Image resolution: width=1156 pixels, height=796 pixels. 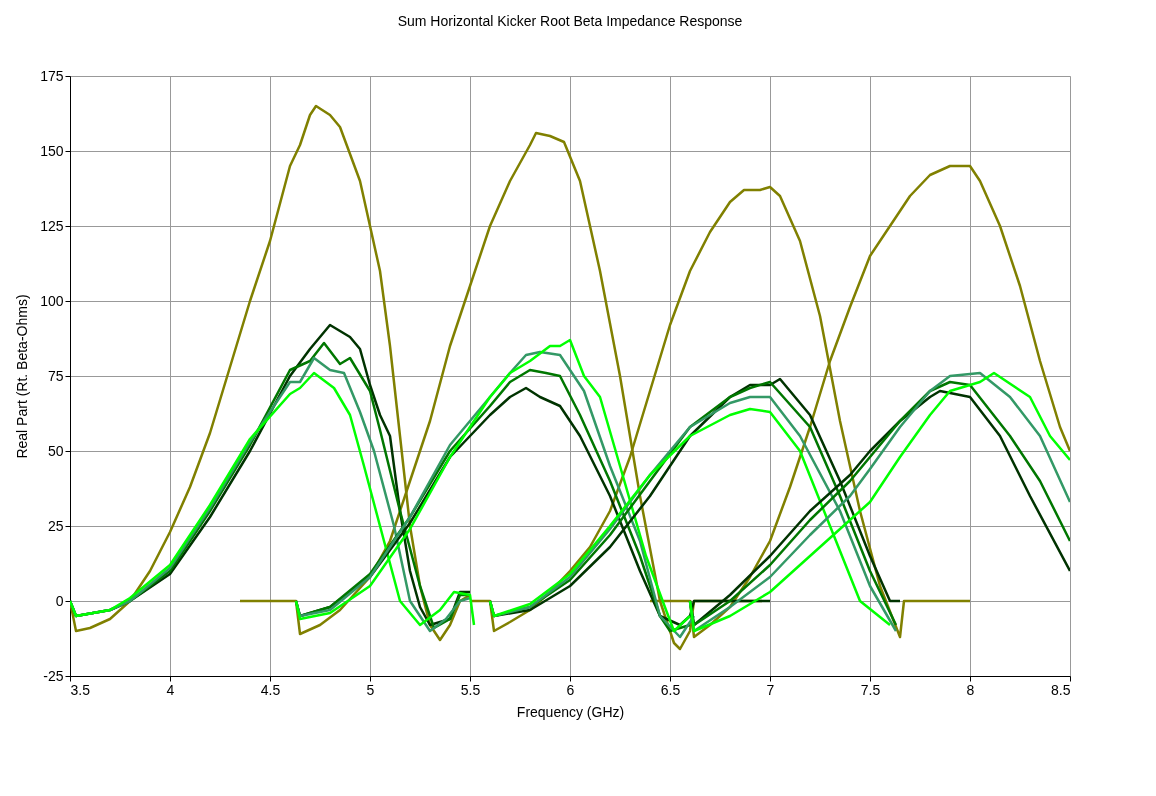 What do you see at coordinates (52, 150) in the screenshot?
I see `y-tick-label: 150` at bounding box center [52, 150].